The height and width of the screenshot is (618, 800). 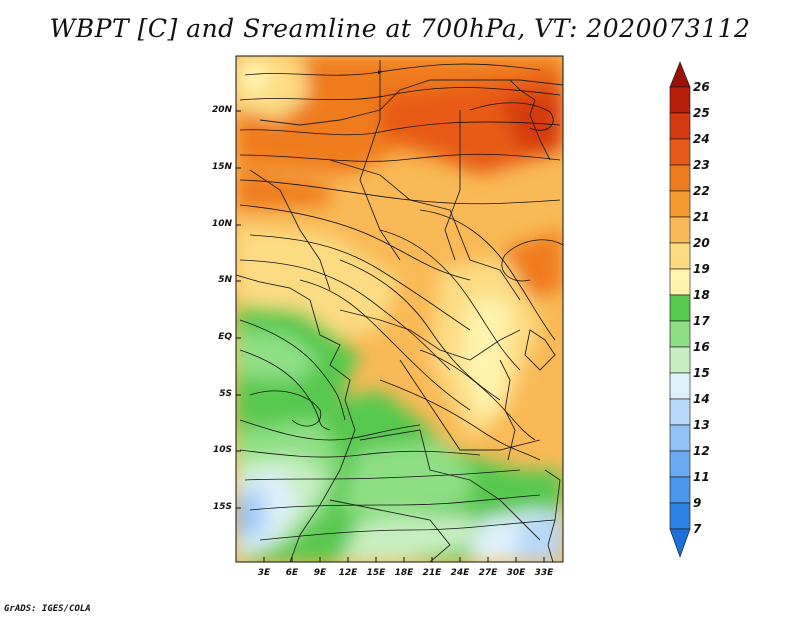 I want to click on lat-label: 15N, so click(x=221, y=167).